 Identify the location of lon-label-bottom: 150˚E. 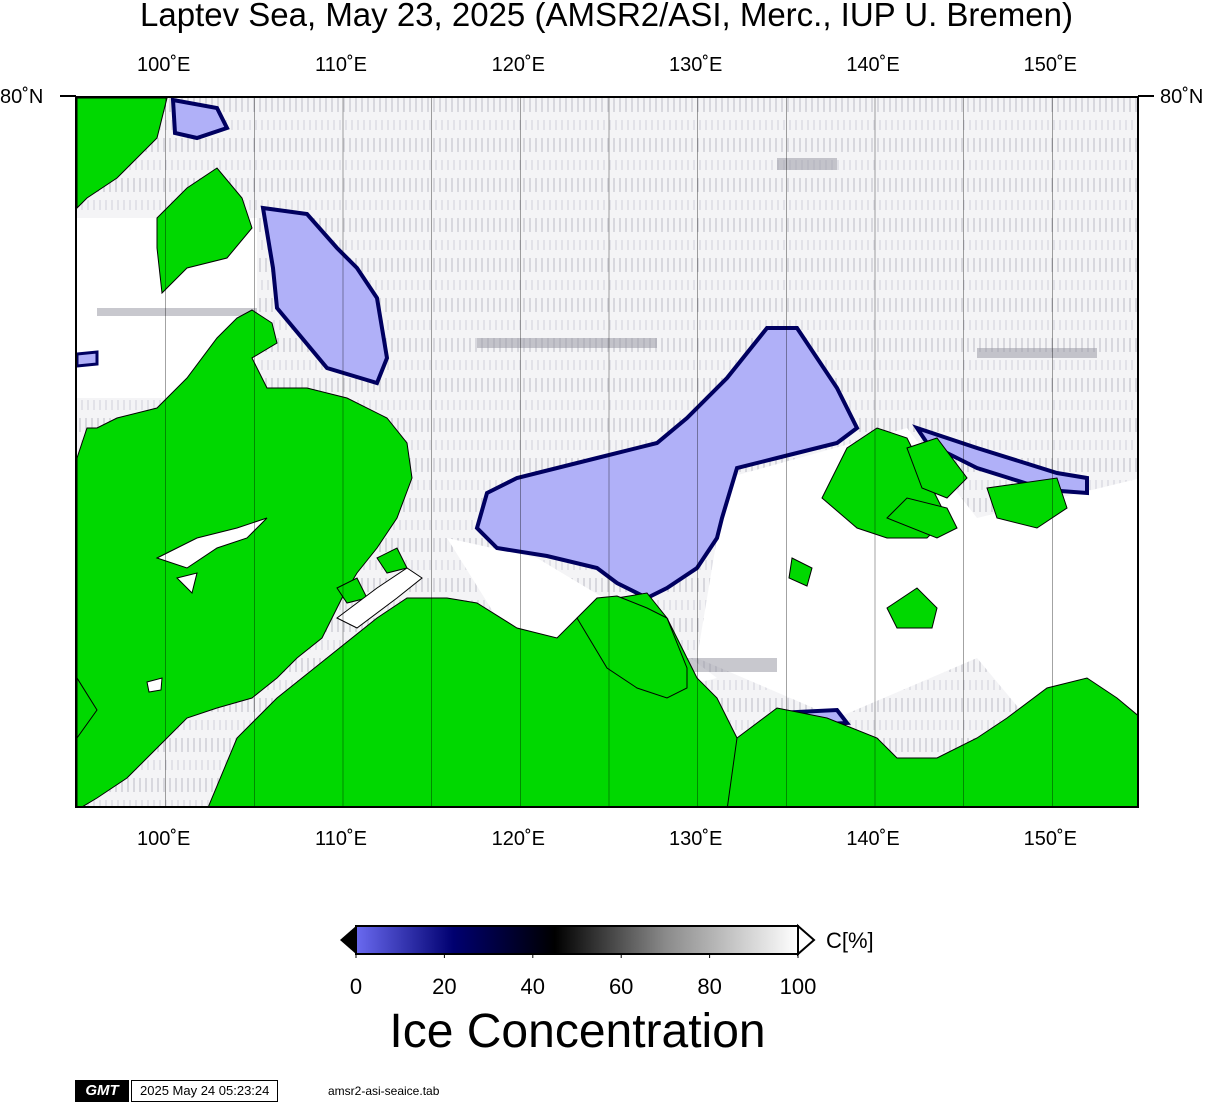
(1050, 839).